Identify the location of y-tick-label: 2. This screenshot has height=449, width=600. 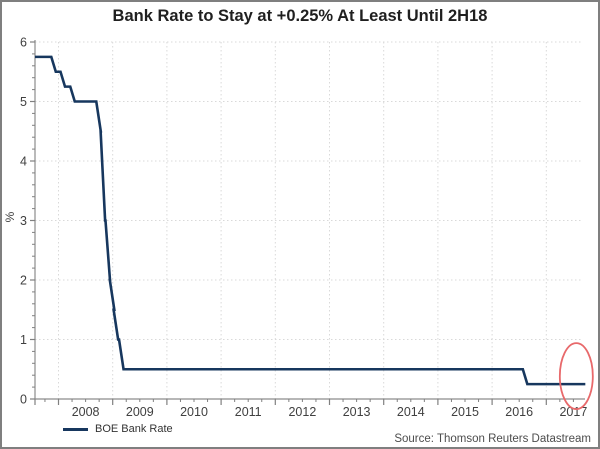
(23, 281).